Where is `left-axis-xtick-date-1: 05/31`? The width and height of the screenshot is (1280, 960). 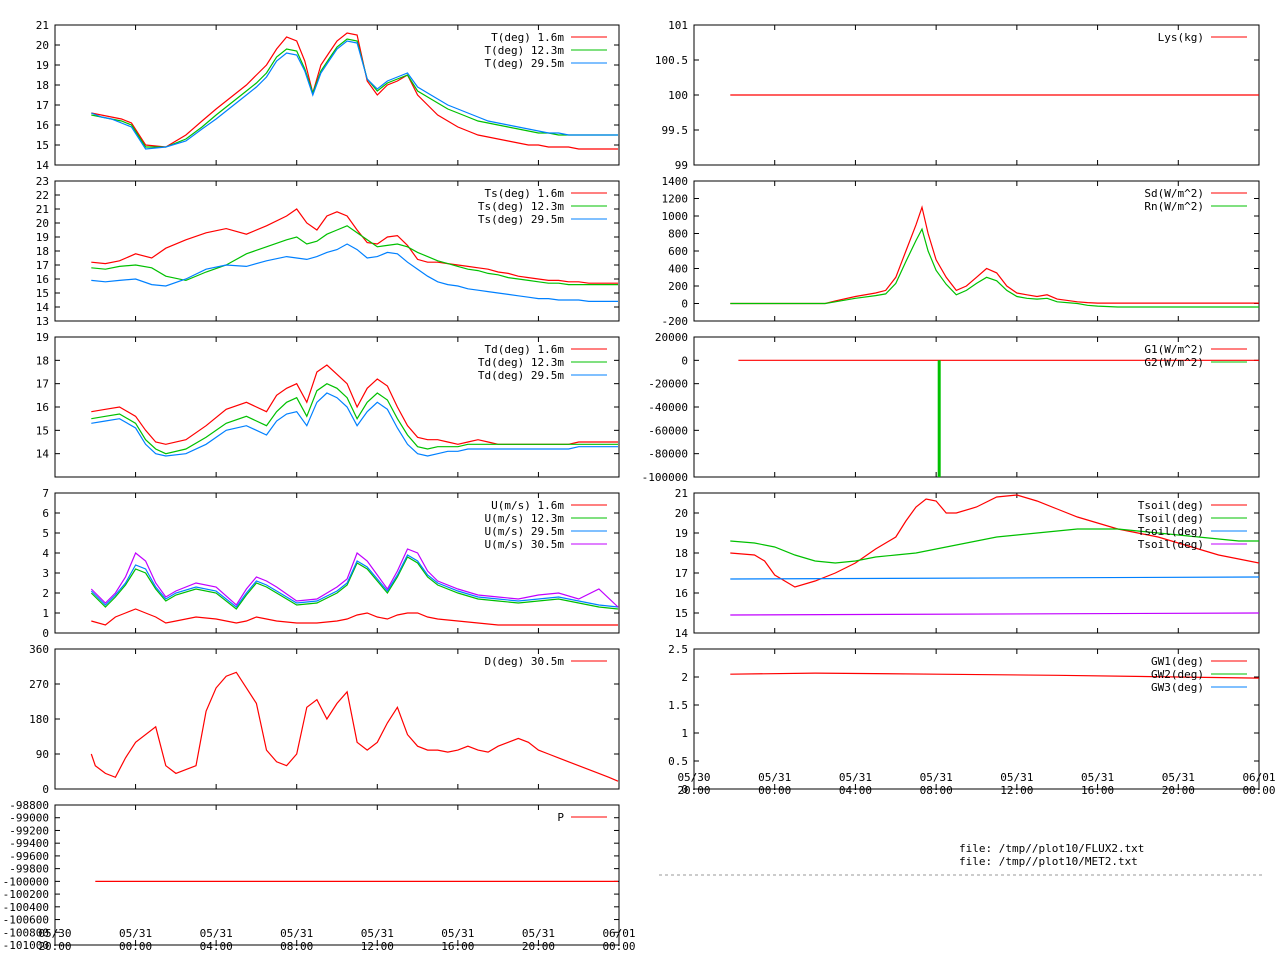 left-axis-xtick-date-1: 05/31 is located at coordinates (135, 933).